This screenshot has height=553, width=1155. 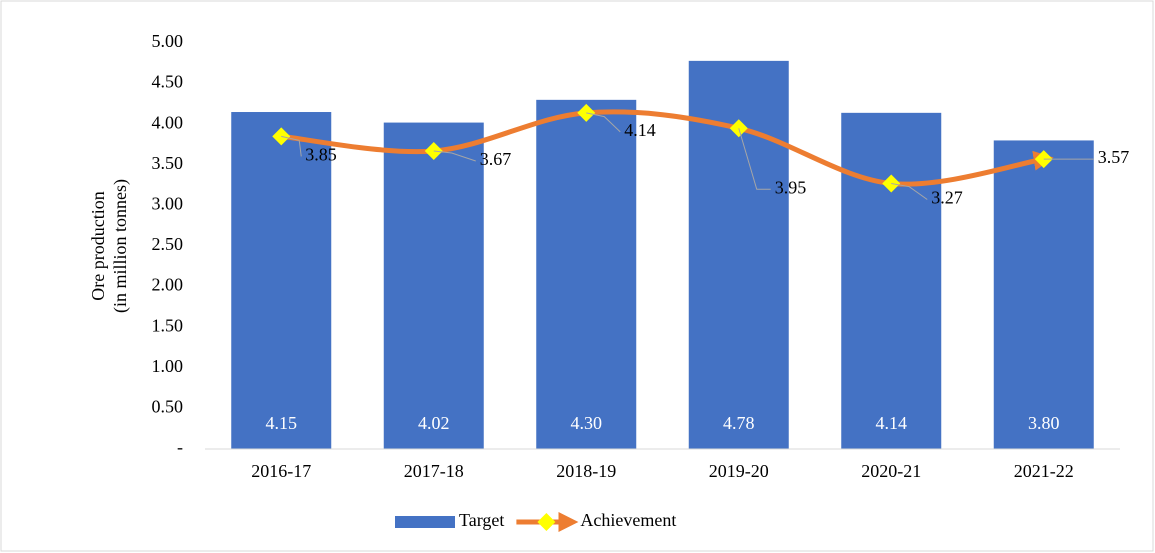 What do you see at coordinates (180, 447) in the screenshot?
I see `y-tick-label: -` at bounding box center [180, 447].